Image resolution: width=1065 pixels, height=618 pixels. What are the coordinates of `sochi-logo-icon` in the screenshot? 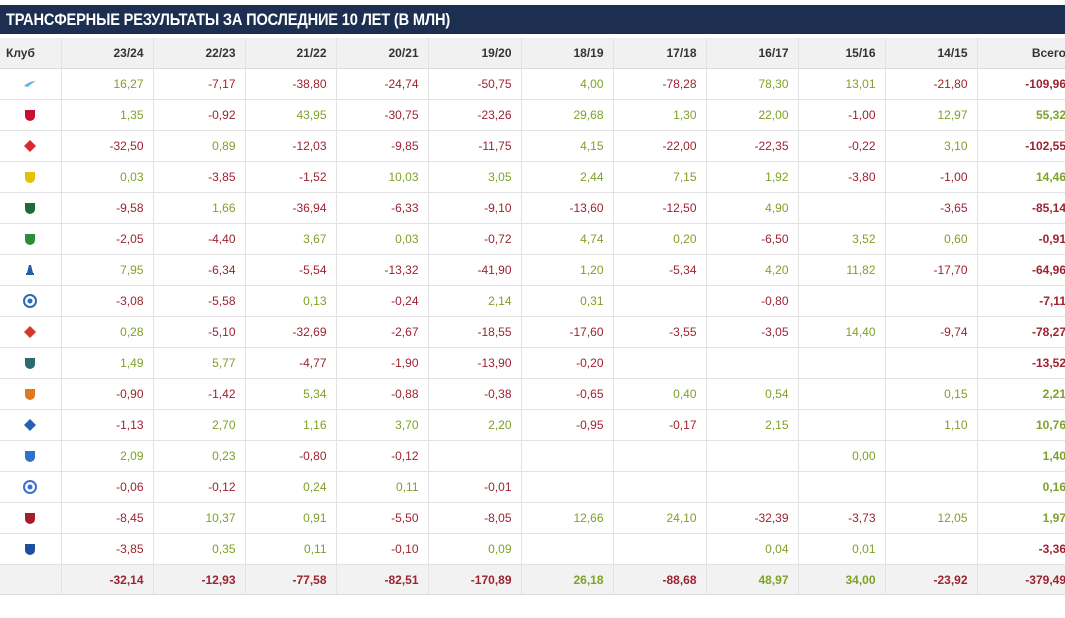 It's located at (30, 487).